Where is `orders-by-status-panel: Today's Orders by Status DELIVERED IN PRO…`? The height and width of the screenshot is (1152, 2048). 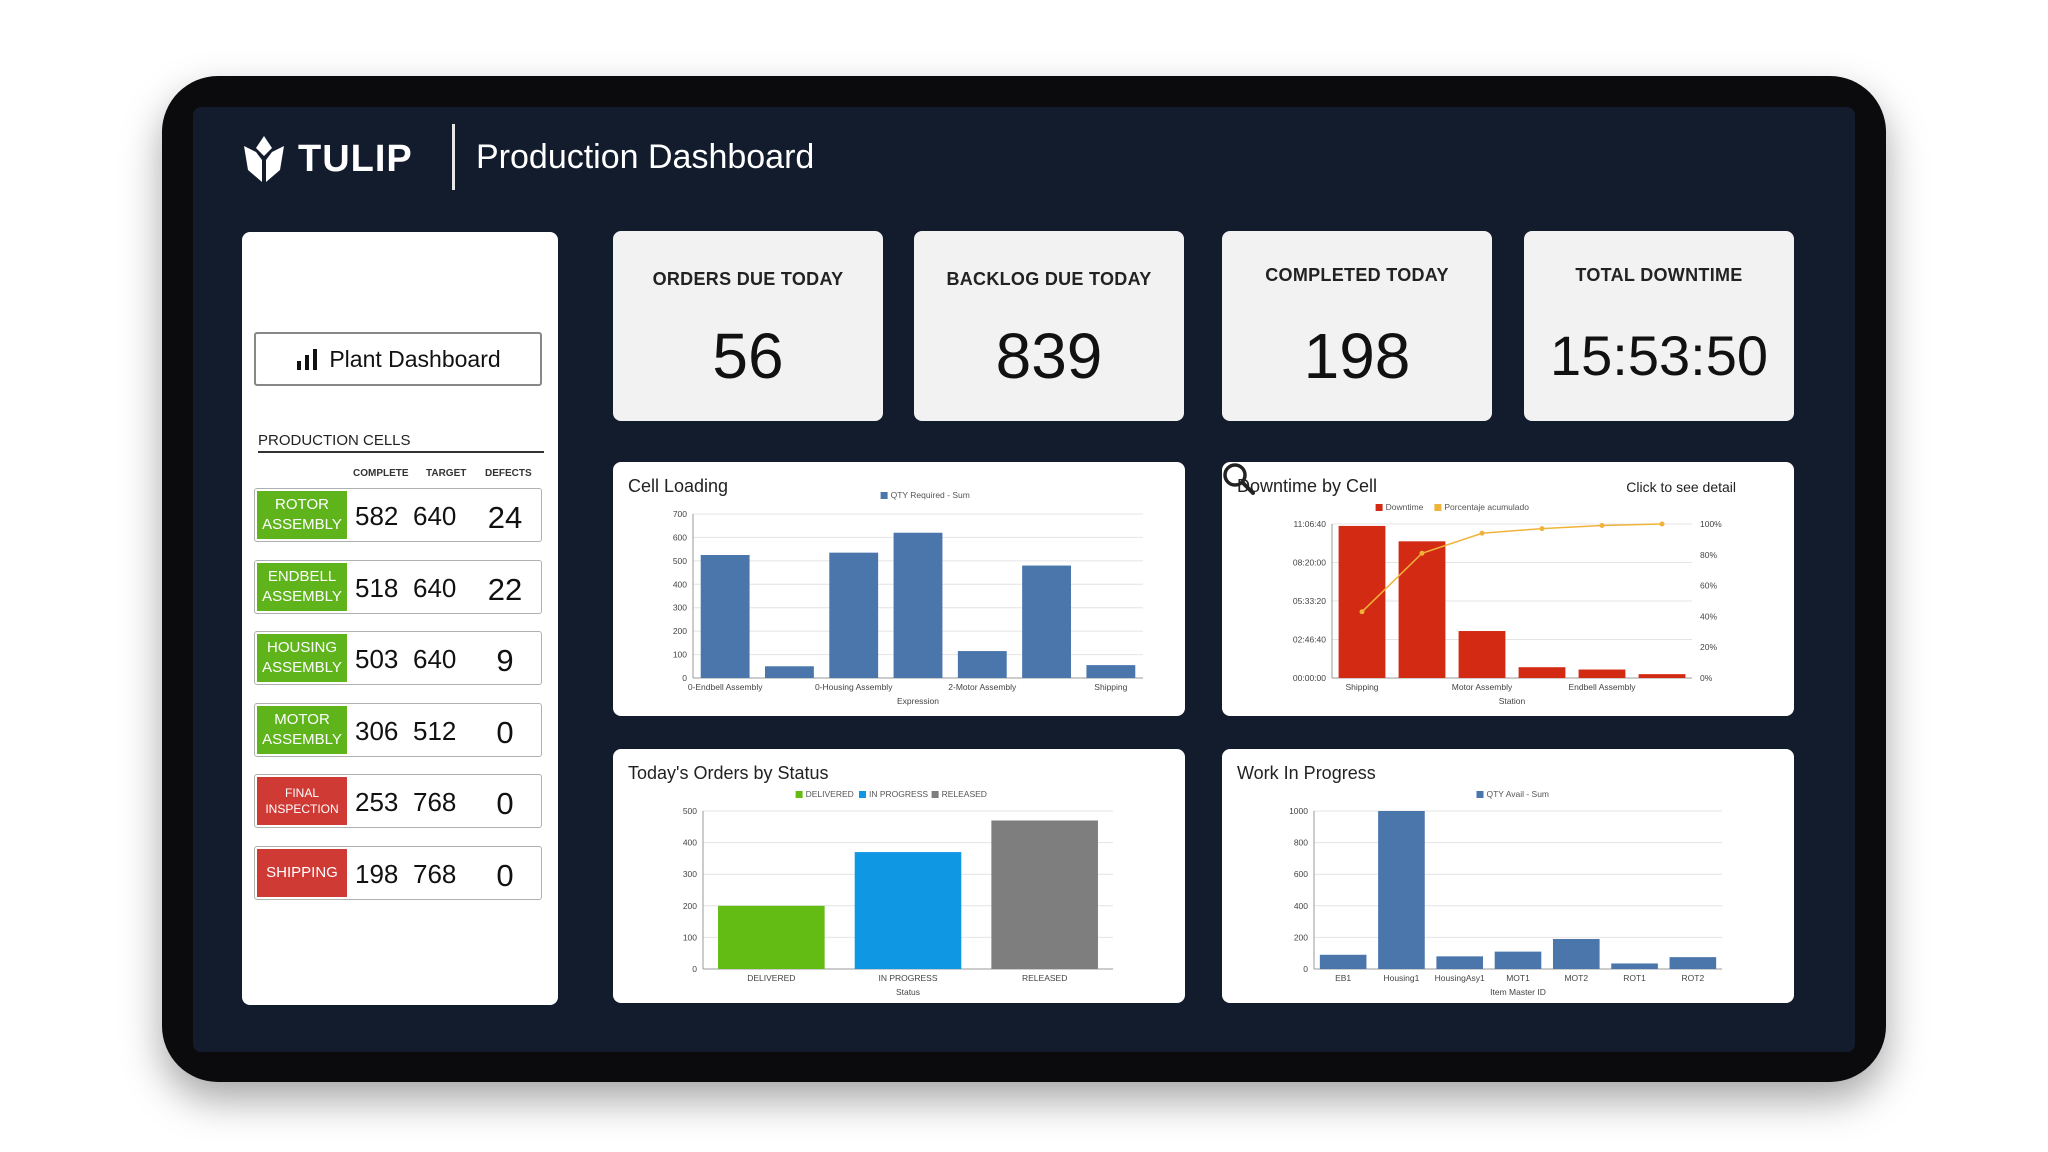 orders-by-status-panel: Today's Orders by Status DELIVERED IN PRO… is located at coordinates (899, 876).